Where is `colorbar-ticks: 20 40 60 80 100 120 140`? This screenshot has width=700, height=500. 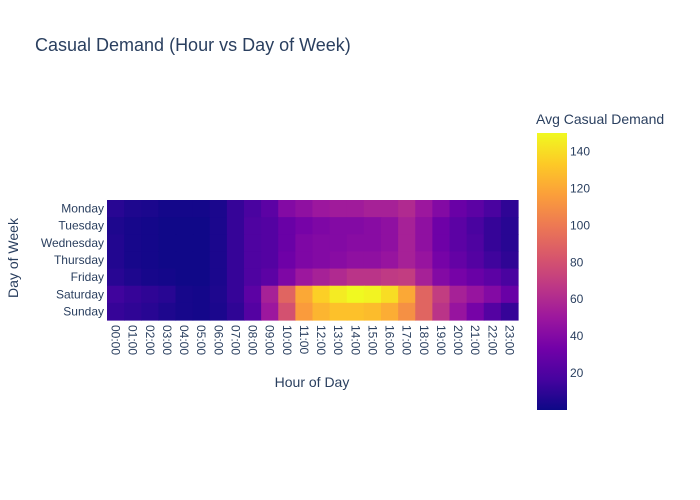 colorbar-ticks: 20 40 60 80 100 120 140 is located at coordinates (580, 262).